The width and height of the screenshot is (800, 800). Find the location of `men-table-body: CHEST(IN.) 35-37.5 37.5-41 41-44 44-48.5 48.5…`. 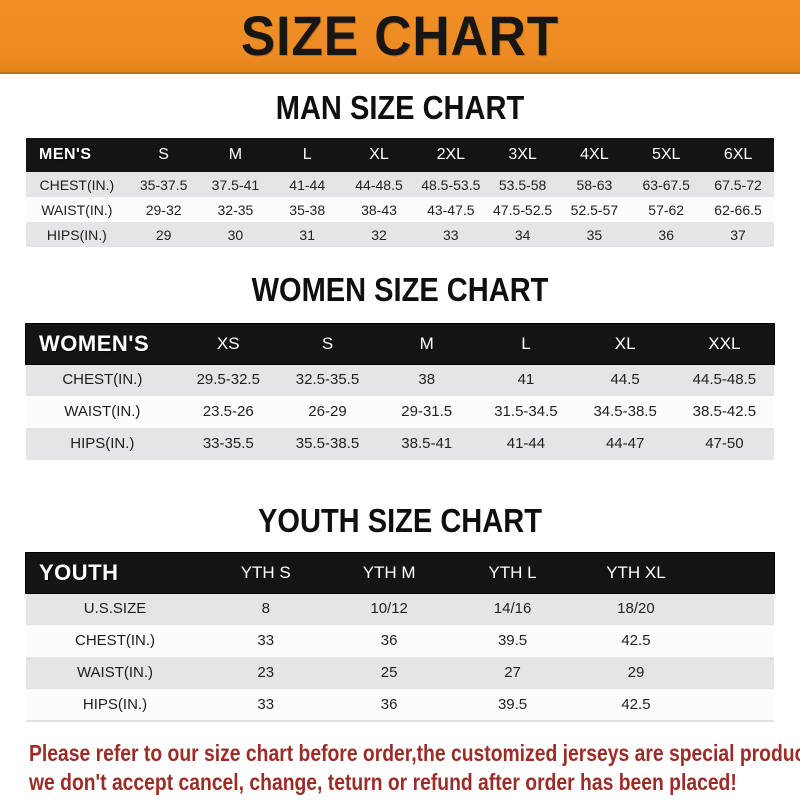

men-table-body: CHEST(IN.) 35-37.5 37.5-41 41-44 44-48.5 48.5… is located at coordinates (400, 210).